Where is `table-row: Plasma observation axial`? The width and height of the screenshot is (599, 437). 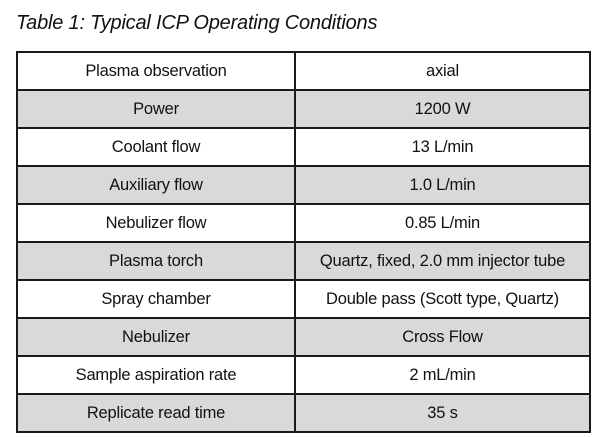
table-row: Plasma observation axial is located at coordinates (303, 71).